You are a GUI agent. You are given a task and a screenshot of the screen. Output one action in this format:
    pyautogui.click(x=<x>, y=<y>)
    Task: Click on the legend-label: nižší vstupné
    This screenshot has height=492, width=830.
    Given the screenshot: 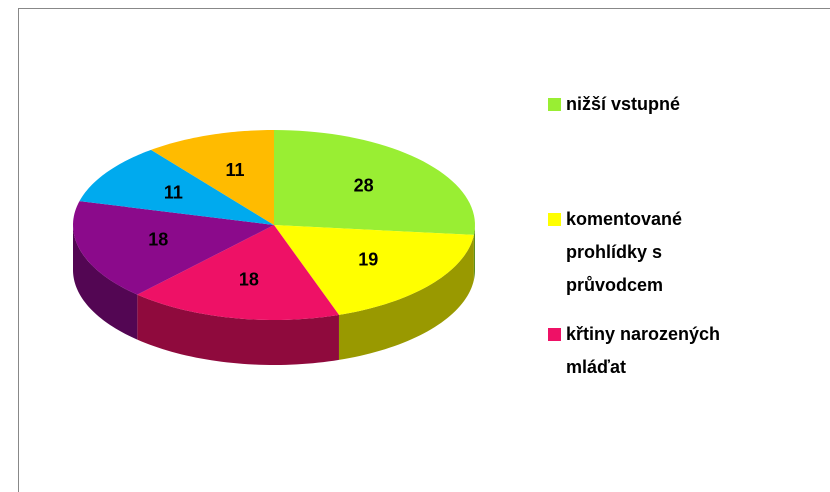 What is the action you would take?
    pyautogui.click(x=623, y=104)
    